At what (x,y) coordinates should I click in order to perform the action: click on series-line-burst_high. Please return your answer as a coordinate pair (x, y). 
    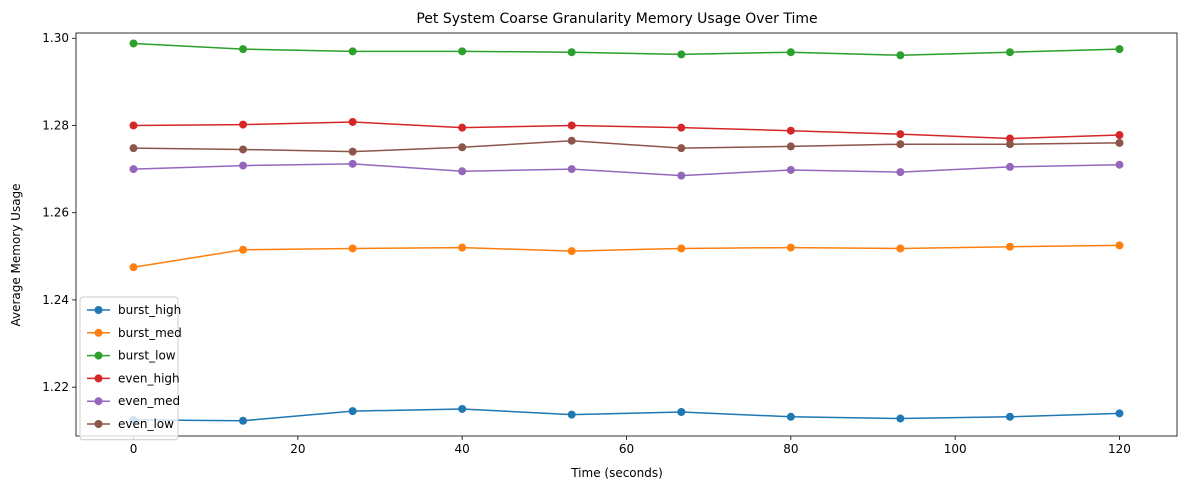
    Looking at the image, I should click on (626, 415).